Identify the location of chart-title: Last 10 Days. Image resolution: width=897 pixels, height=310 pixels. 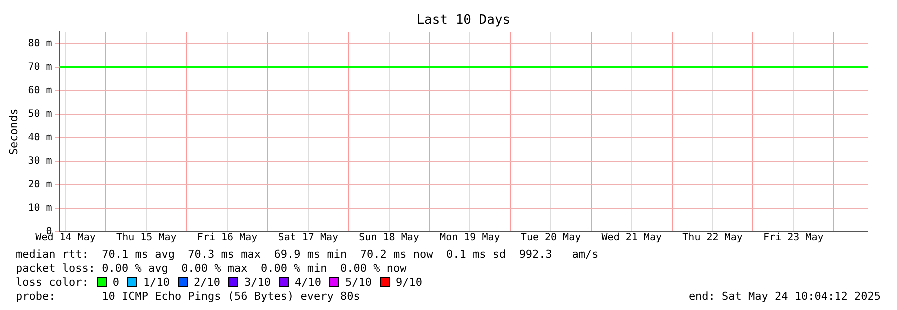
(463, 20).